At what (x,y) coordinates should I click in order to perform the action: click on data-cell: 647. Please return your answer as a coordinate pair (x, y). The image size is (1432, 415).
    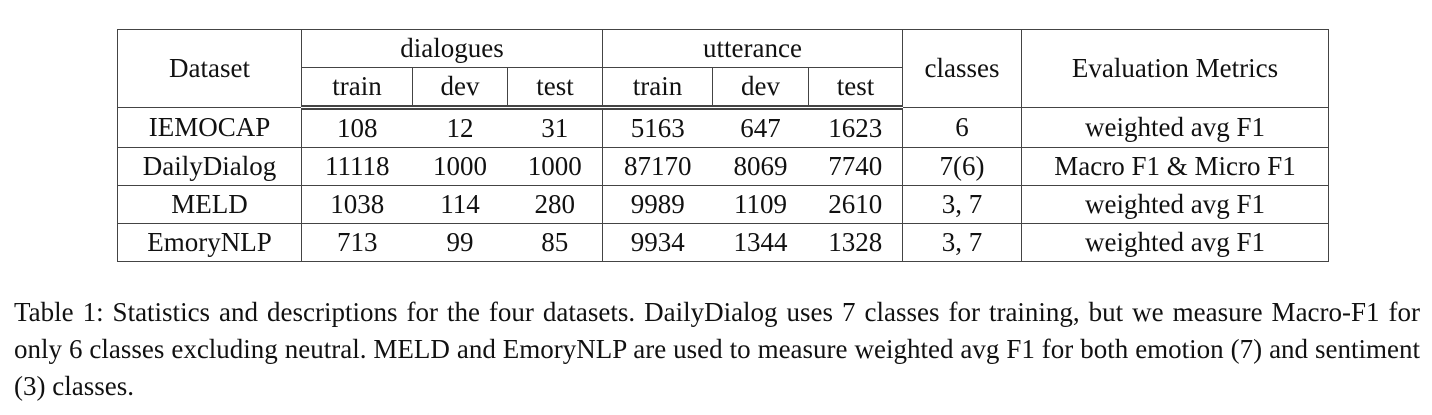
    Looking at the image, I should click on (760, 127).